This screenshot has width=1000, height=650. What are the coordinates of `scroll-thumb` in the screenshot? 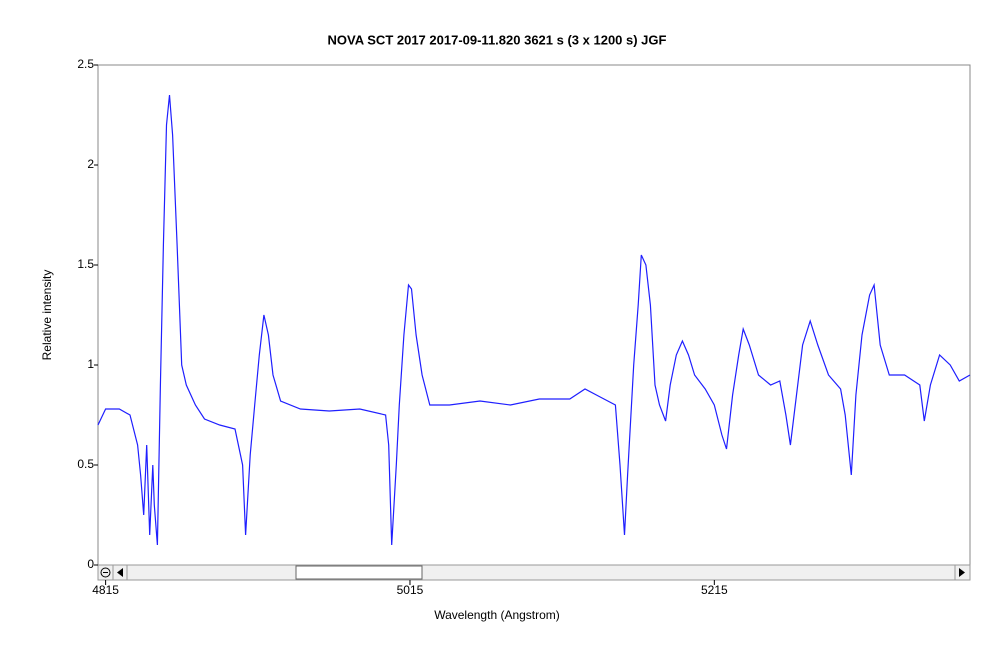 It's located at (359, 572).